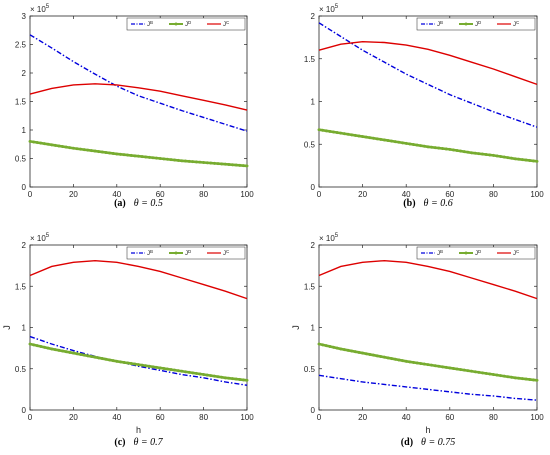 The height and width of the screenshot is (455, 550). Describe the element at coordinates (24, 410) in the screenshot. I see `y-tick-label: 0` at that location.